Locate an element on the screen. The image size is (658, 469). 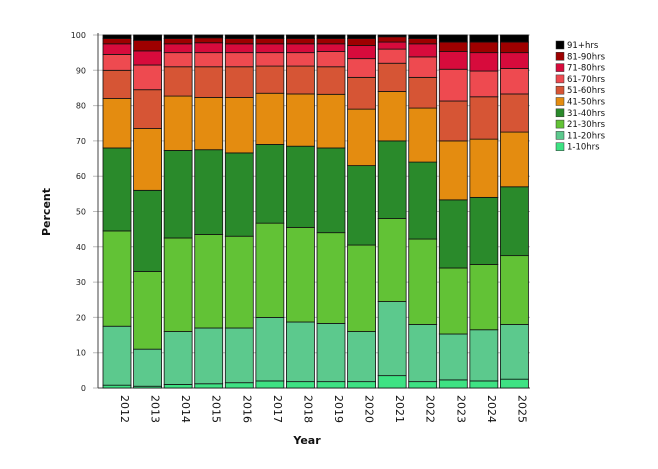
y-tick-label: 30 is located at coordinates (81, 282).